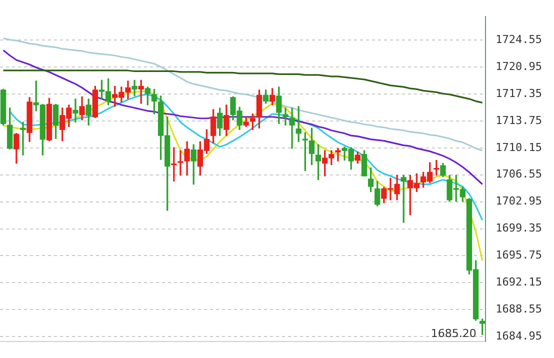 The image size is (554, 358). What do you see at coordinates (519, 120) in the screenshot?
I see `y-tick-label: 1713.75` at bounding box center [519, 120].